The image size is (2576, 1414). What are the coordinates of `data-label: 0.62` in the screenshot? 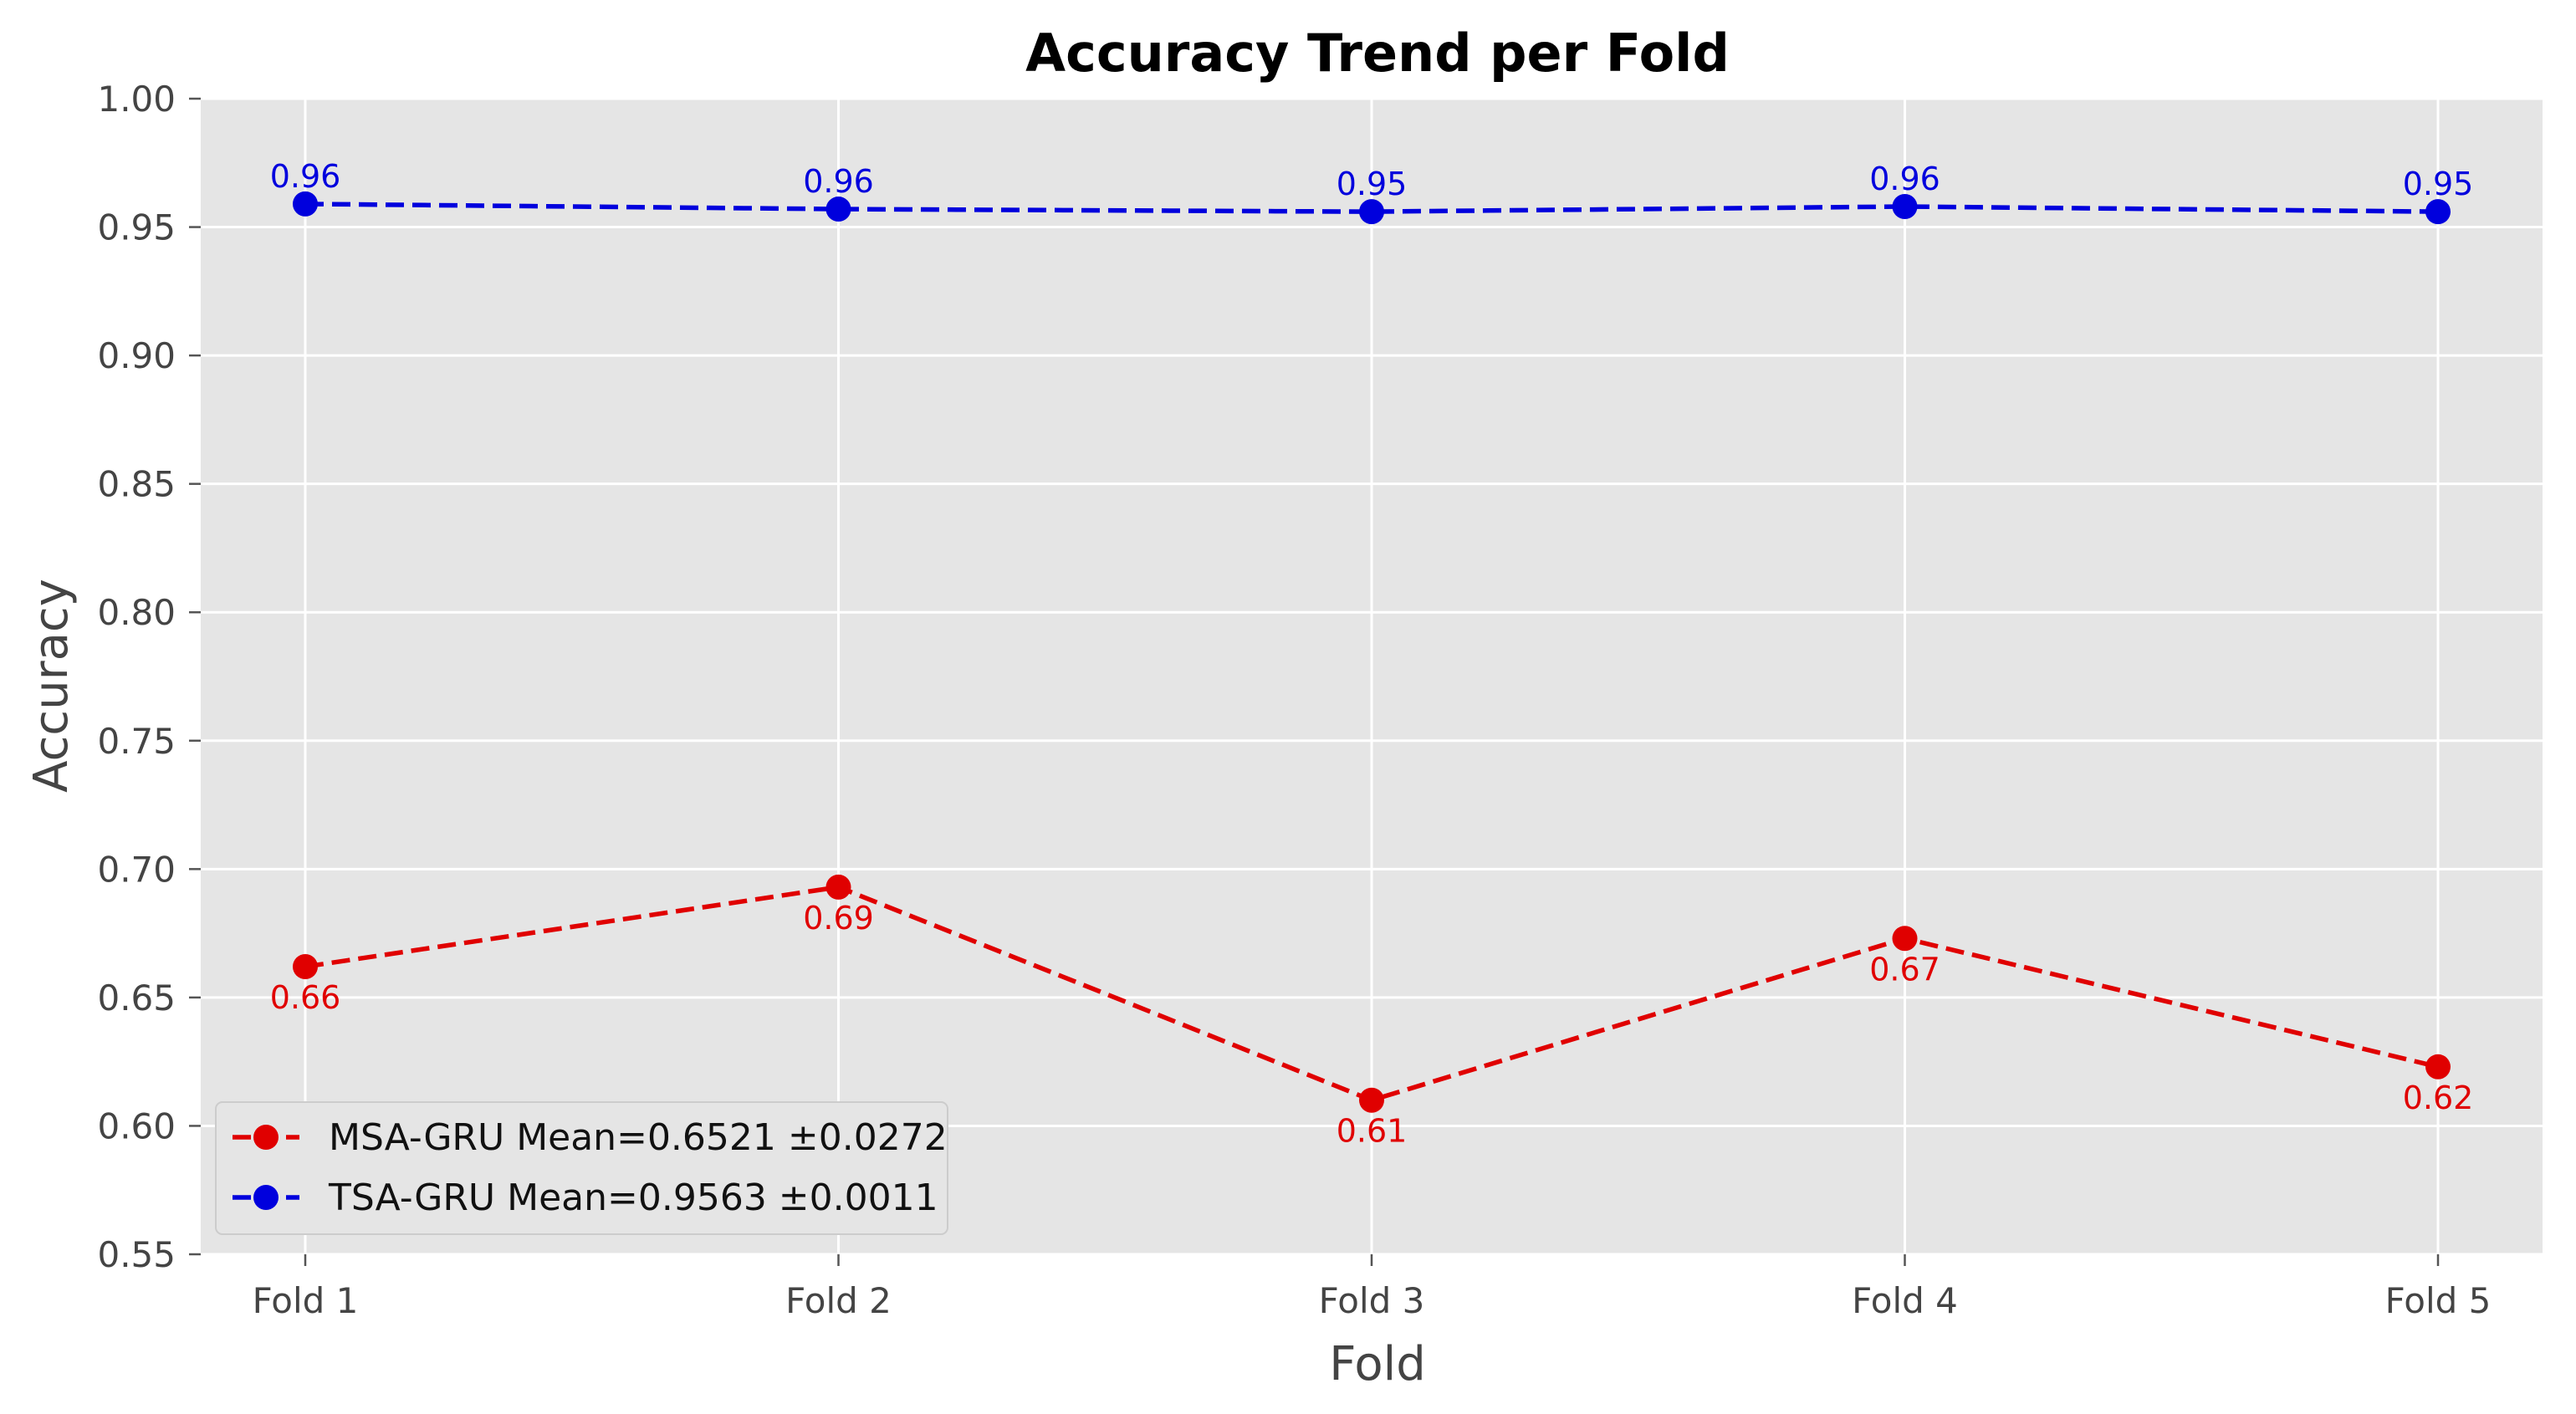 It's located at (2438, 1098).